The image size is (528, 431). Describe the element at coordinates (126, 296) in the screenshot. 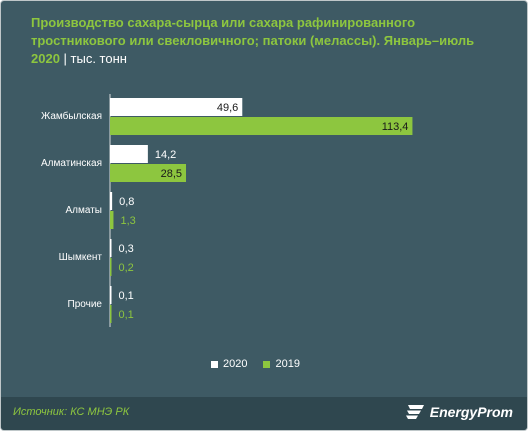

I see `data-label-2020: 0,1` at that location.